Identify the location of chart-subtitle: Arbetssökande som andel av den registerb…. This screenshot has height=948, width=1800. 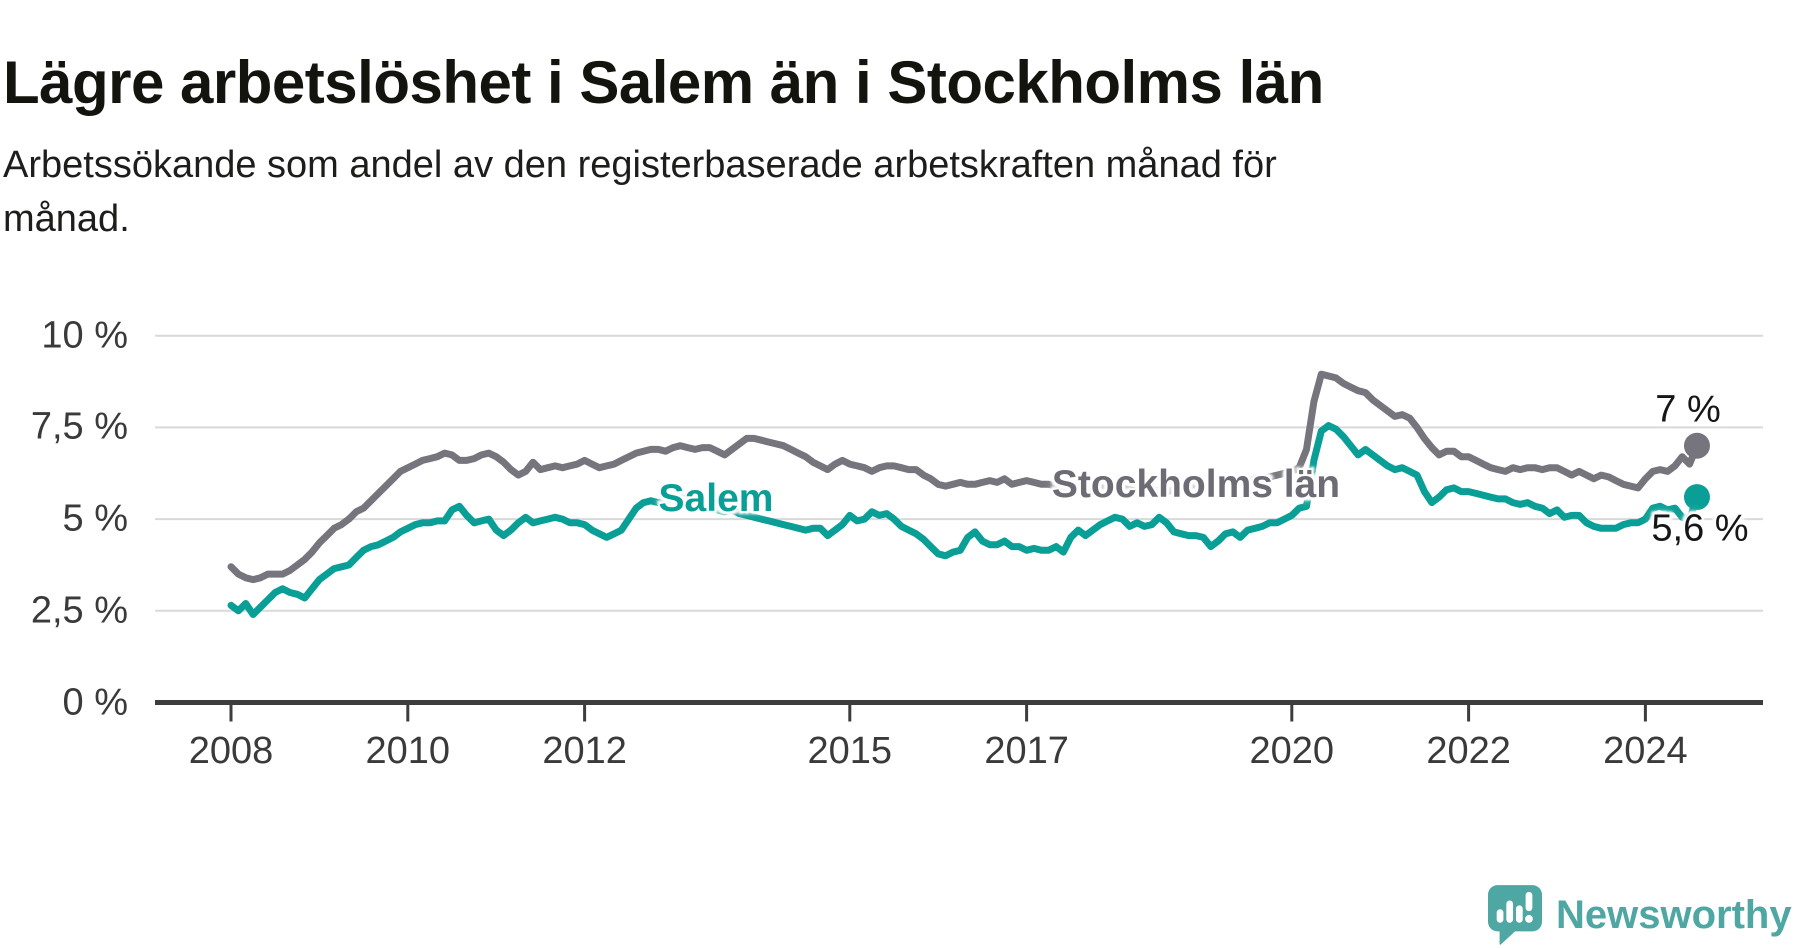
(763, 192).